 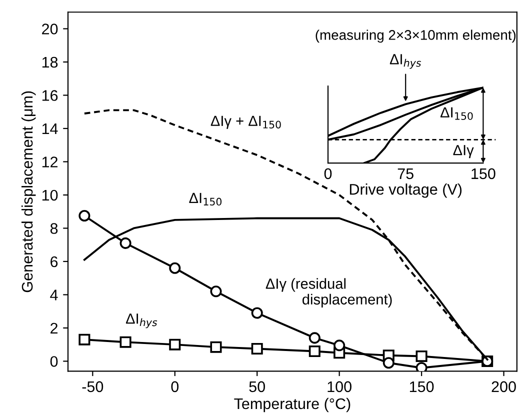 I want to click on y-tick-label: 12, so click(x=50, y=162).